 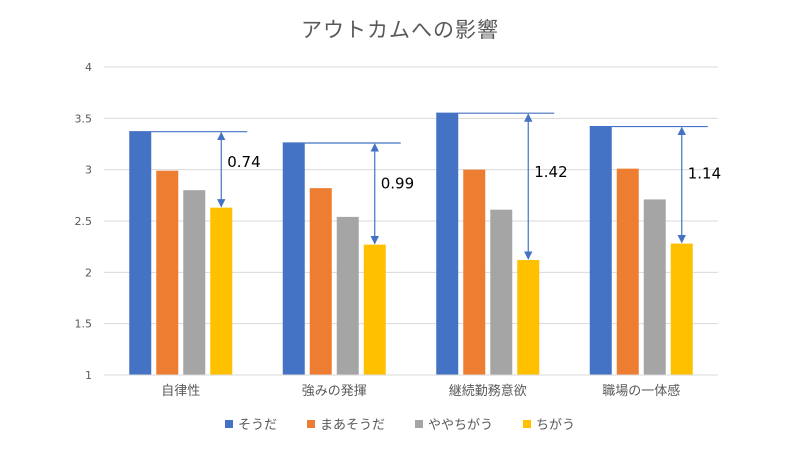 What do you see at coordinates (400, 30) in the screenshot?
I see `chart-title: アウトカムへの影響` at bounding box center [400, 30].